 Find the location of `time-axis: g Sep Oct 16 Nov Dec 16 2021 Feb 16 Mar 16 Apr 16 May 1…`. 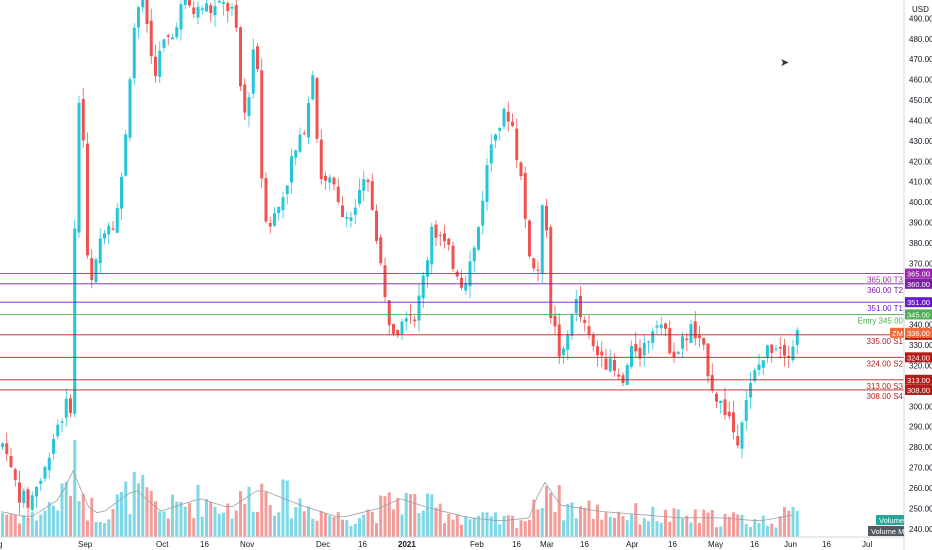

time-axis: g Sep Oct 16 Nov Dec 16 2021 Feb 16 Mar 16 Apr 16 May 1… is located at coordinates (436, 544).